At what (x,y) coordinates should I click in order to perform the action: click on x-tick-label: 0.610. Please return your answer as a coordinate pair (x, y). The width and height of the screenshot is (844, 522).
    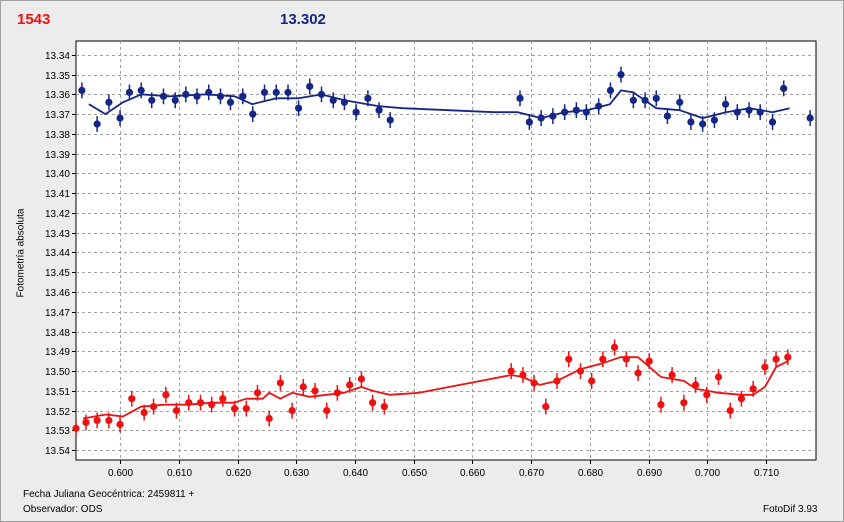
    Looking at the image, I should click on (179, 473).